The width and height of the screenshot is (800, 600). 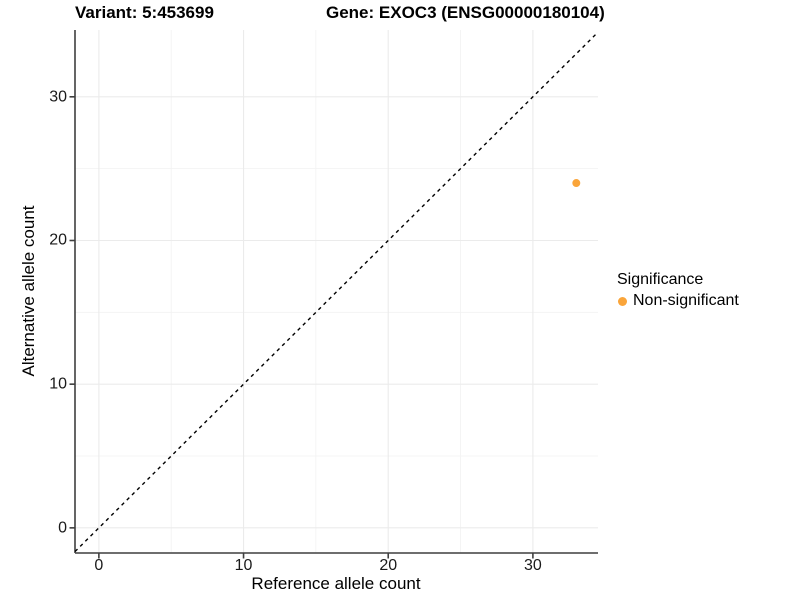 What do you see at coordinates (62, 528) in the screenshot?
I see `y-tick-label: 0` at bounding box center [62, 528].